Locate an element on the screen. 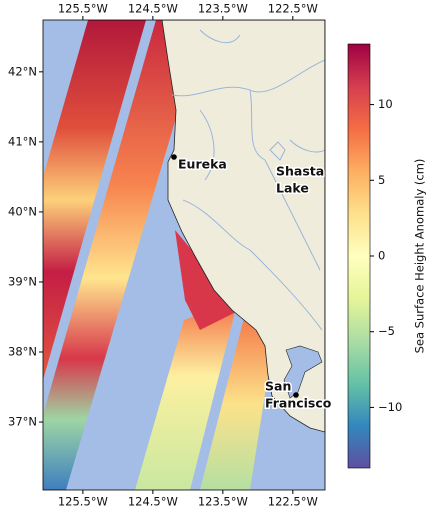 Image resolution: width=430 pixels, height=516 pixels. colorbar-tick-label: 0 is located at coordinates (381, 256).